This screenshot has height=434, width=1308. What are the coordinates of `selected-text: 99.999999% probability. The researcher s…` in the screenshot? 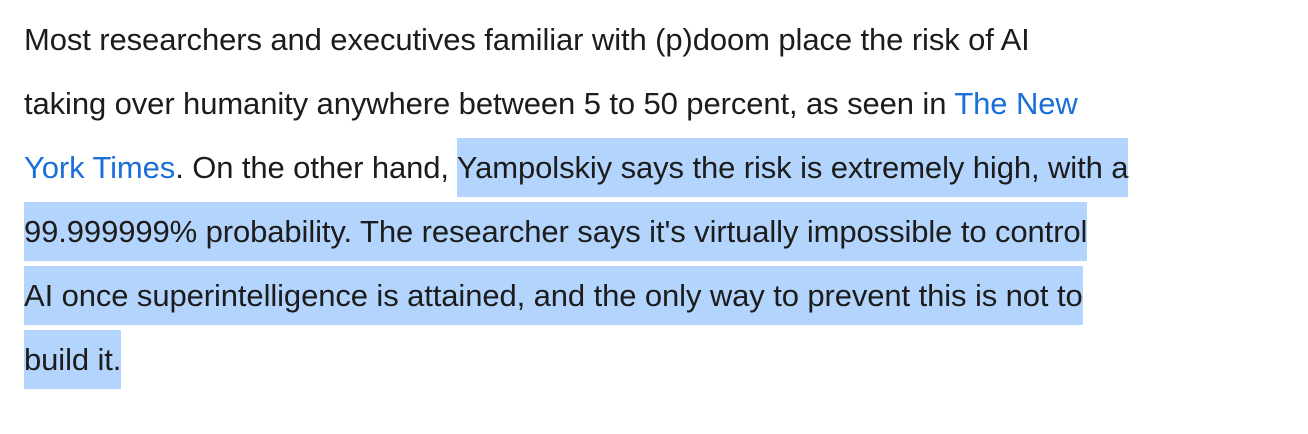 It's located at (555, 231).